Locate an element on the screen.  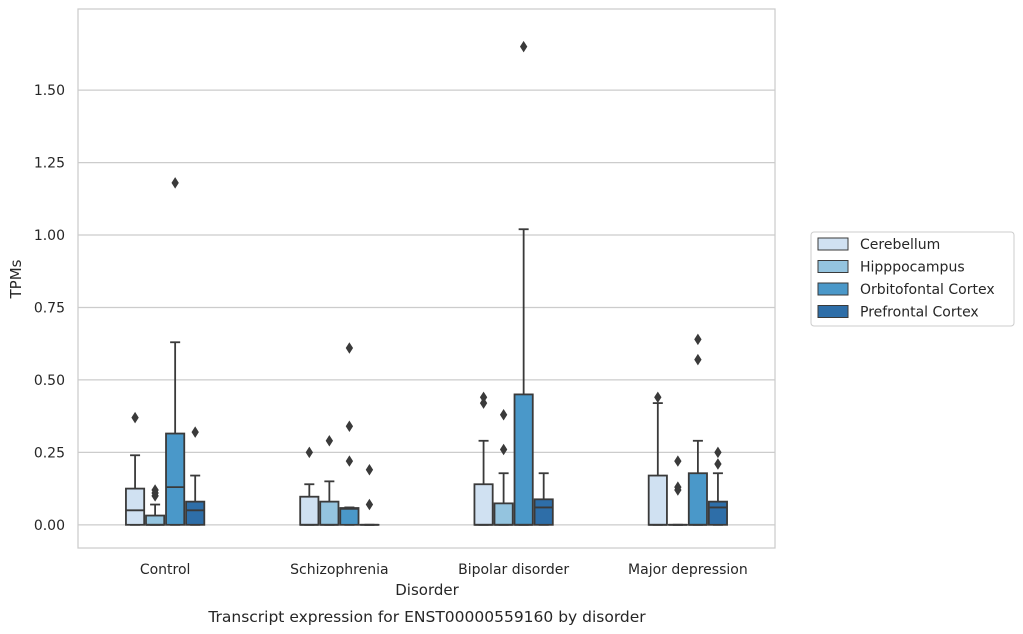
legend-label: Prefrontal Cortex is located at coordinates (919, 313).